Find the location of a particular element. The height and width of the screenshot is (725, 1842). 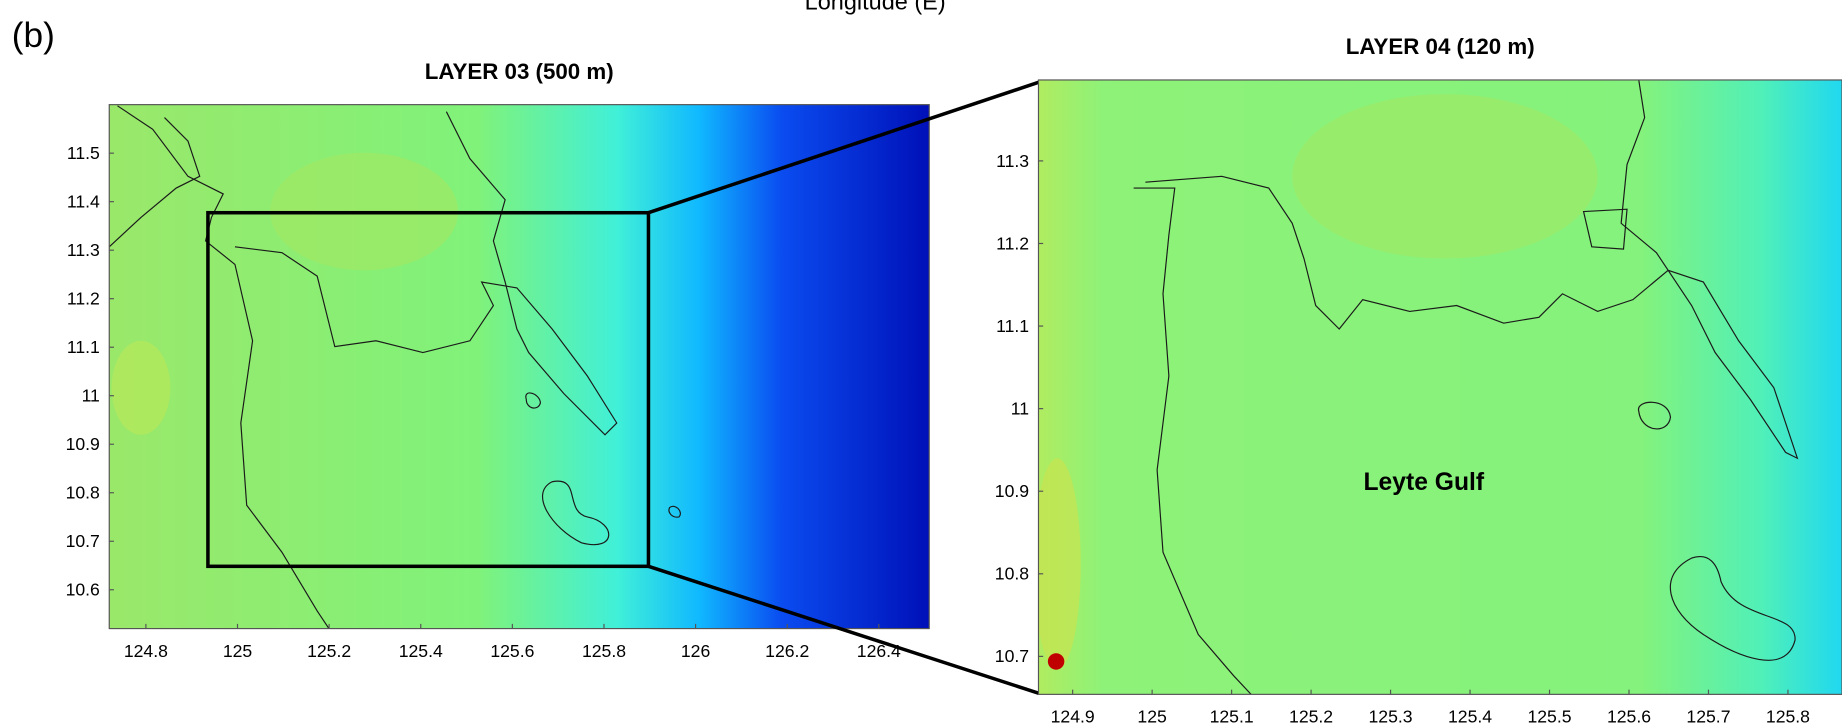

annotation: Leyte Gulf is located at coordinates (1424, 482).